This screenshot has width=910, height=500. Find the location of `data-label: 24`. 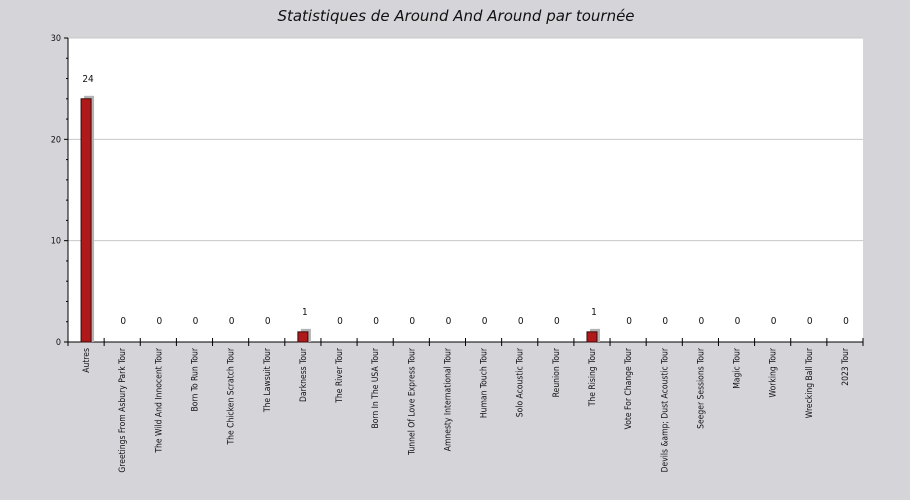

data-label: 24 is located at coordinates (88, 79).